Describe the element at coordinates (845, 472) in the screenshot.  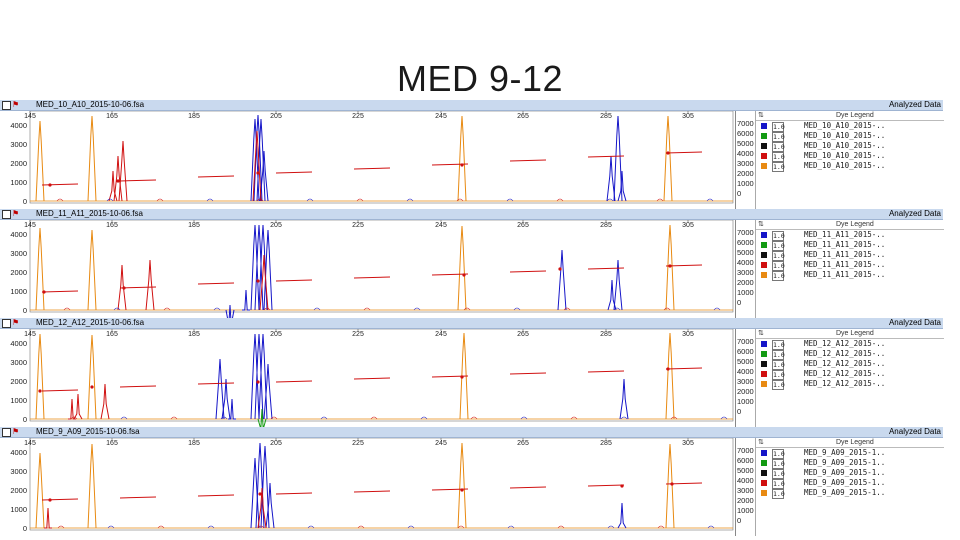
I see `dye-sample-name: MED_9_A09_2015-1..` at that location.